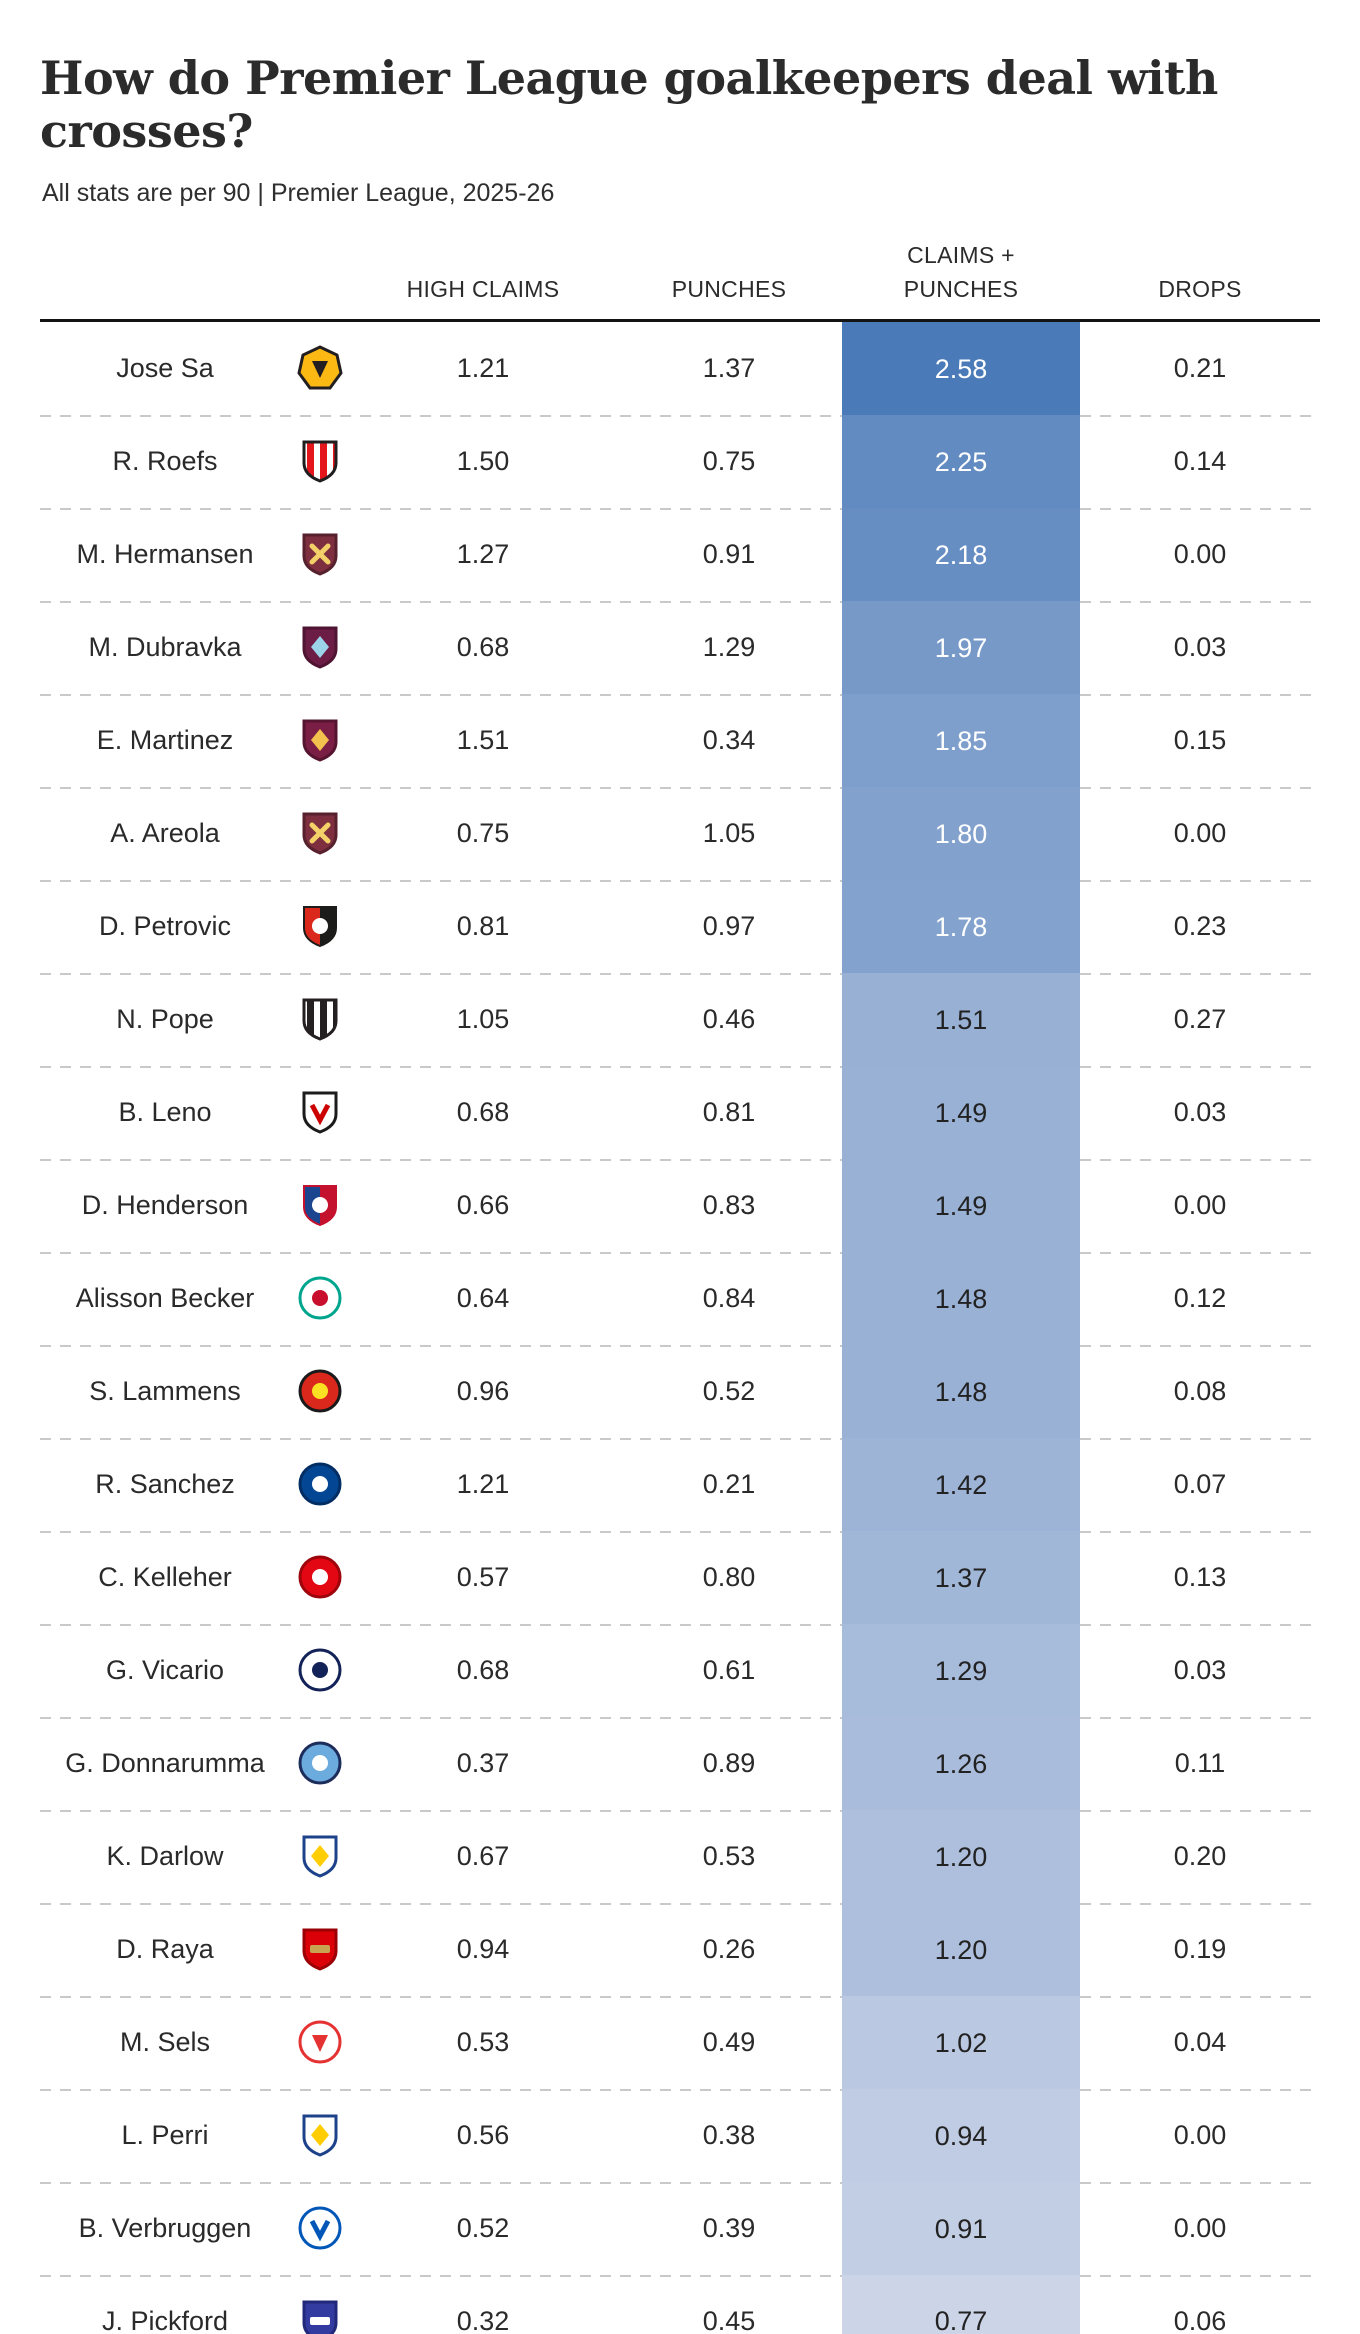 This screenshot has height=2334, width=1360. Describe the element at coordinates (320, 1112) in the screenshot. I see `fulham-club-badge-icon` at that location.